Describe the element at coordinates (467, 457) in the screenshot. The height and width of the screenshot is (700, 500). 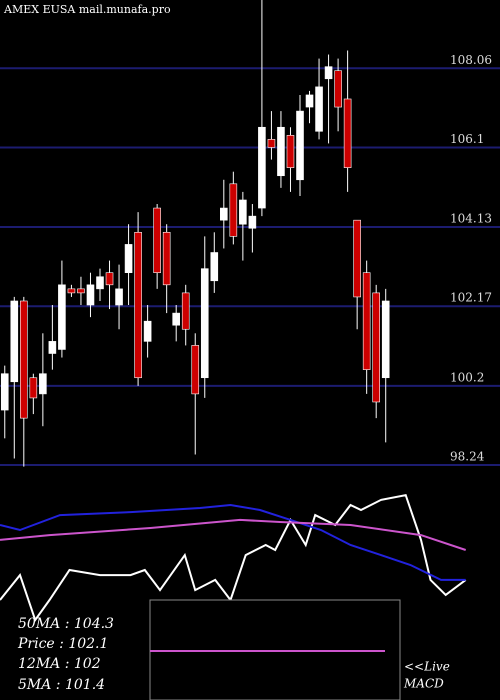
I see `y-tick-label: 98.24` at that location.